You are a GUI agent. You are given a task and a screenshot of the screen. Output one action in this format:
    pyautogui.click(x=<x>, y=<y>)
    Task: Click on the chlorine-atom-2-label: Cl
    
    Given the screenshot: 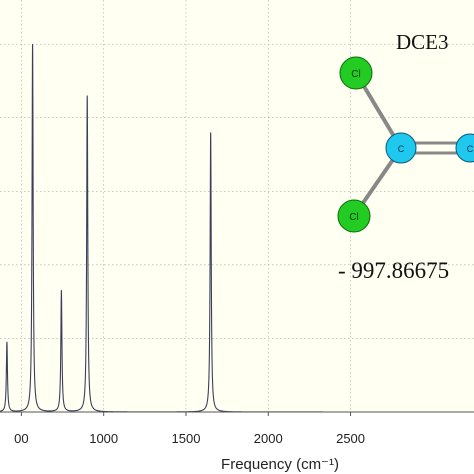 What is the action you would take?
    pyautogui.click(x=353, y=217)
    